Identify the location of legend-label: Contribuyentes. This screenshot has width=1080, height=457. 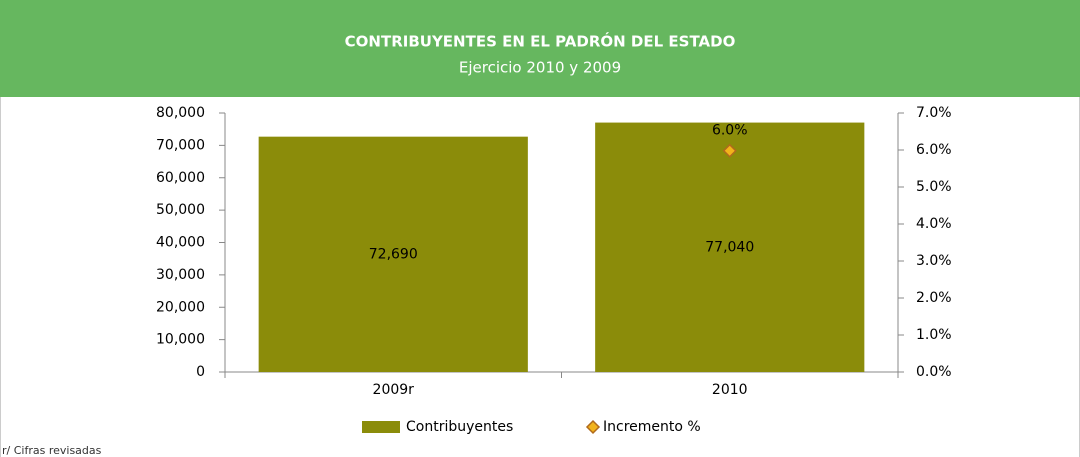
(459, 427).